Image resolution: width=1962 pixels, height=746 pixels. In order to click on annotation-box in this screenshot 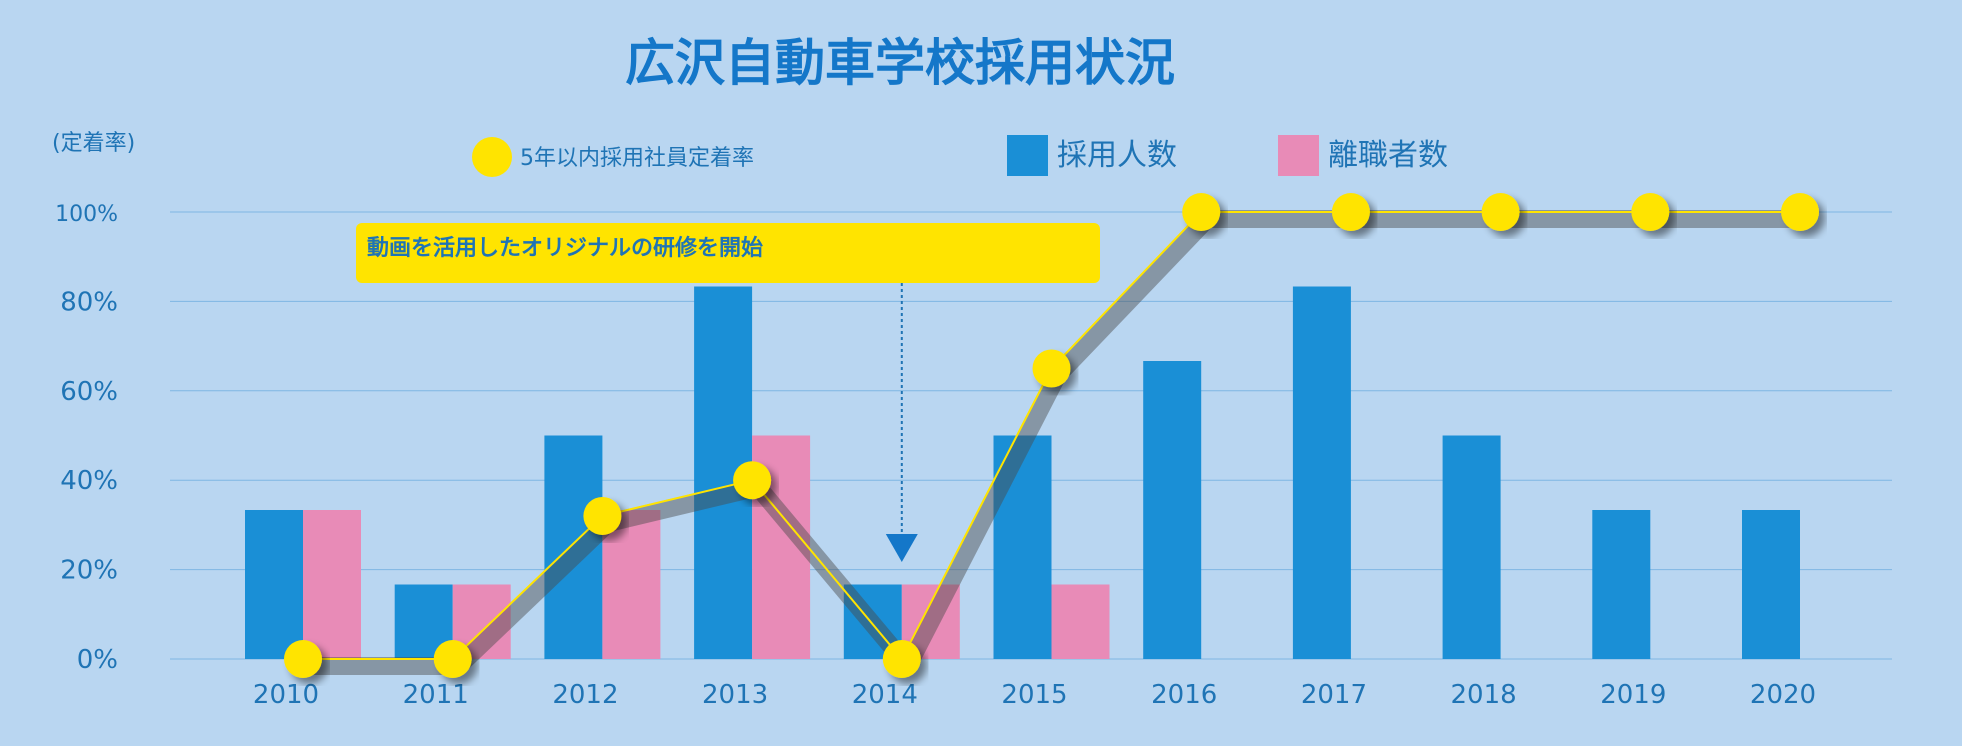, I will do `click(728, 253)`.